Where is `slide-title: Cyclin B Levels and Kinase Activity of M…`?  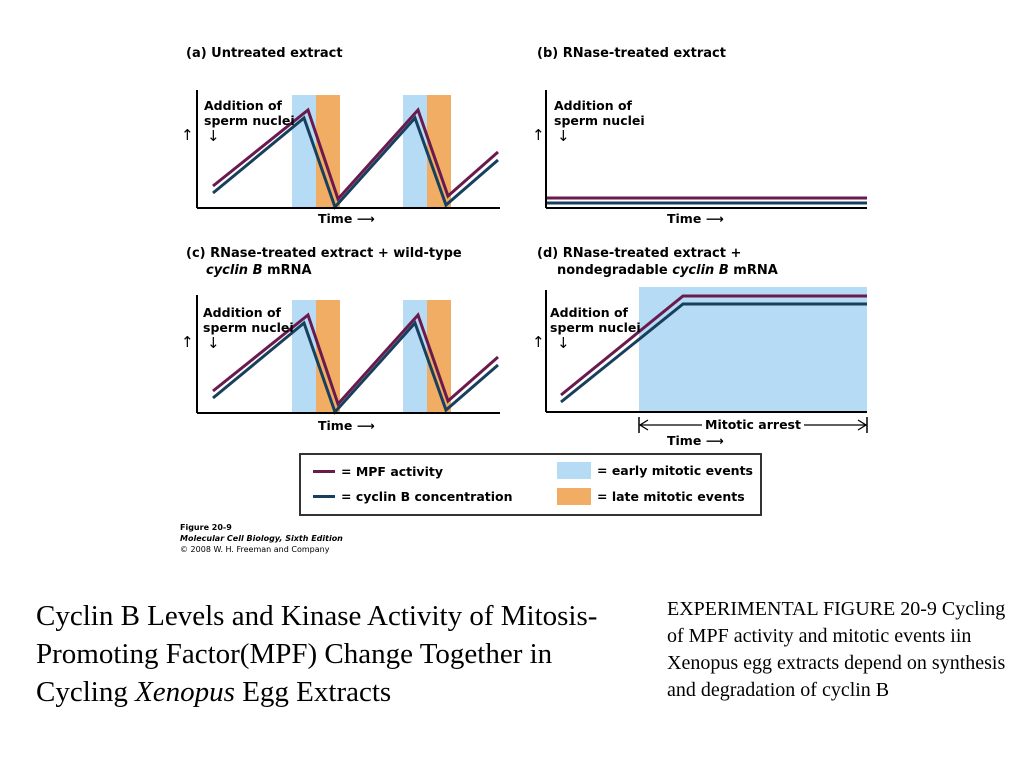 slide-title: Cyclin B Levels and Kinase Activity of M… is located at coordinates (317, 654).